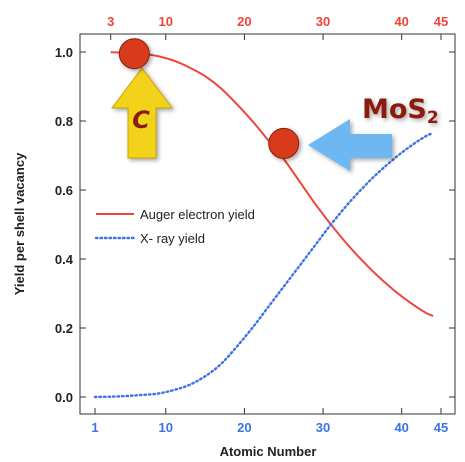  I want to click on x-tick-label: 10, so click(166, 427).